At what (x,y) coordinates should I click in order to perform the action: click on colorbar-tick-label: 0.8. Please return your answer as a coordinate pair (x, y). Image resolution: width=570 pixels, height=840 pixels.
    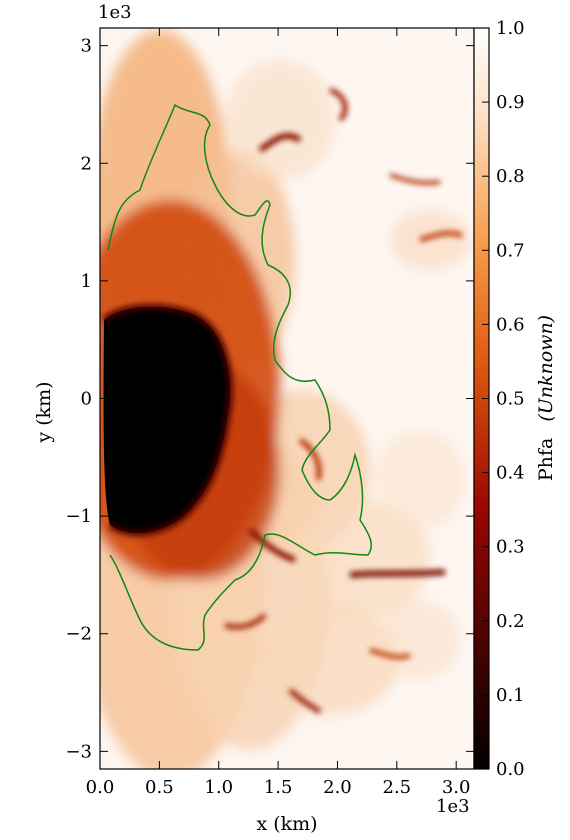
    Looking at the image, I should click on (510, 176).